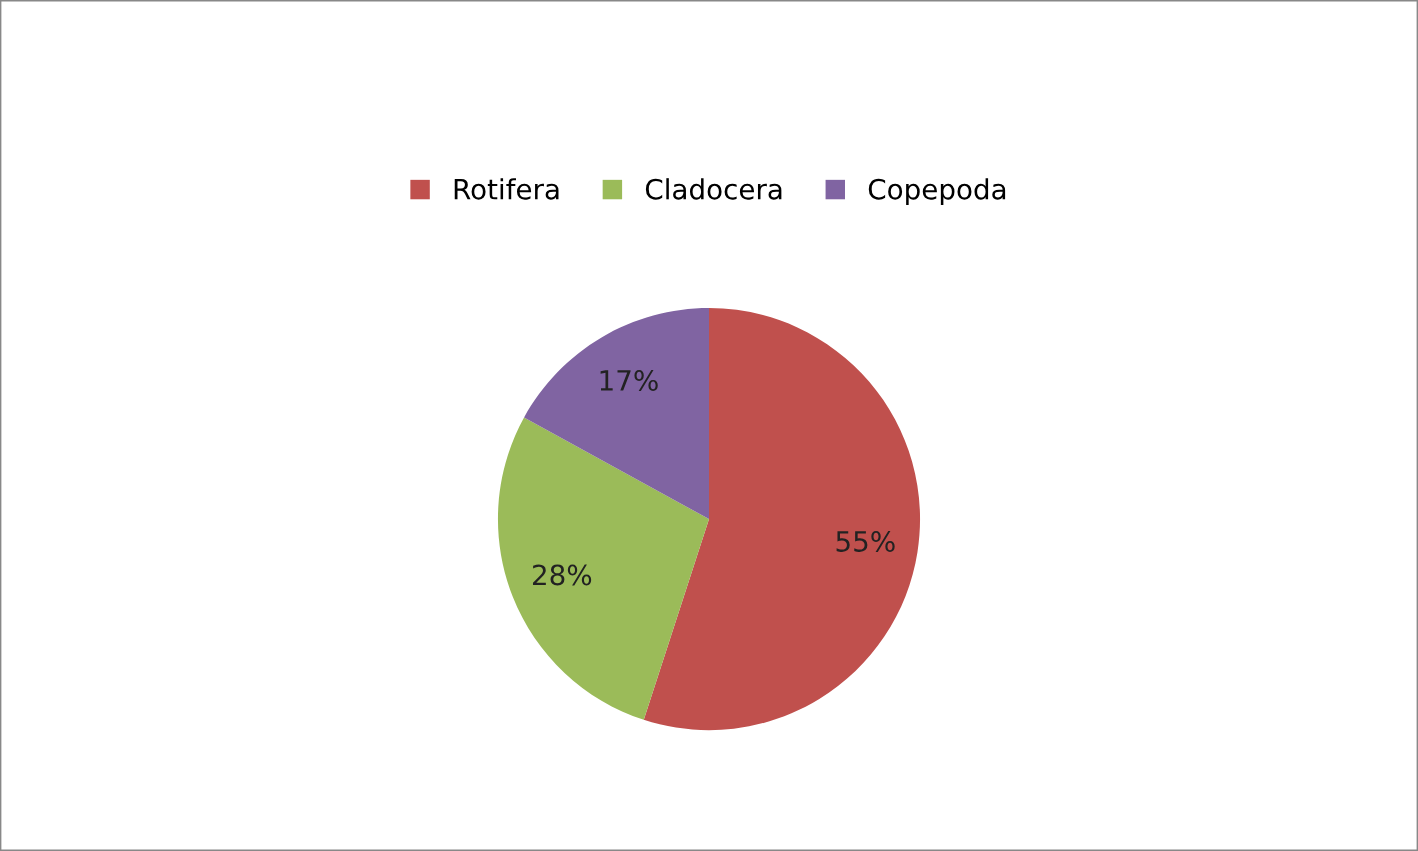 This screenshot has width=1418, height=851. I want to click on legend-label: Cladocera, so click(713, 189).